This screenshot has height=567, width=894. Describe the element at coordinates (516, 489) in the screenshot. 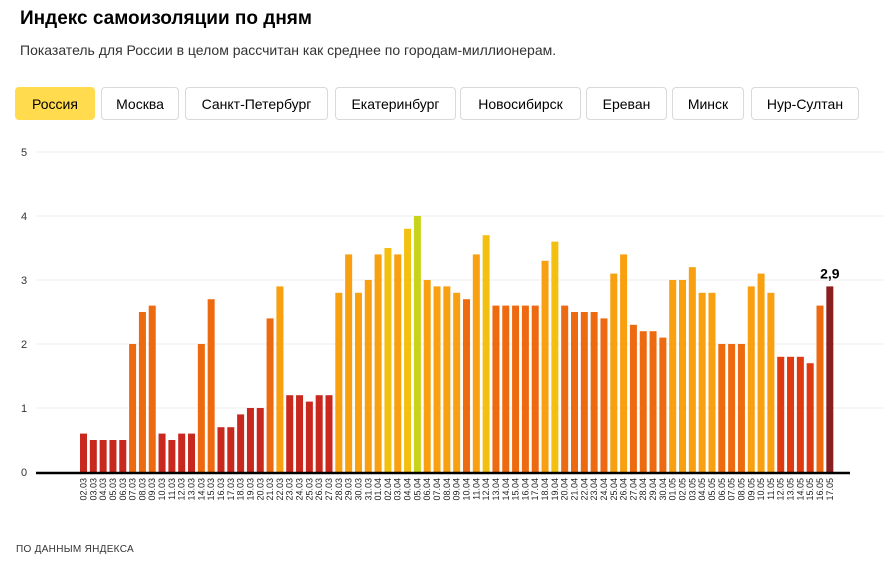

I see `x-tick-label: 15.04` at that location.